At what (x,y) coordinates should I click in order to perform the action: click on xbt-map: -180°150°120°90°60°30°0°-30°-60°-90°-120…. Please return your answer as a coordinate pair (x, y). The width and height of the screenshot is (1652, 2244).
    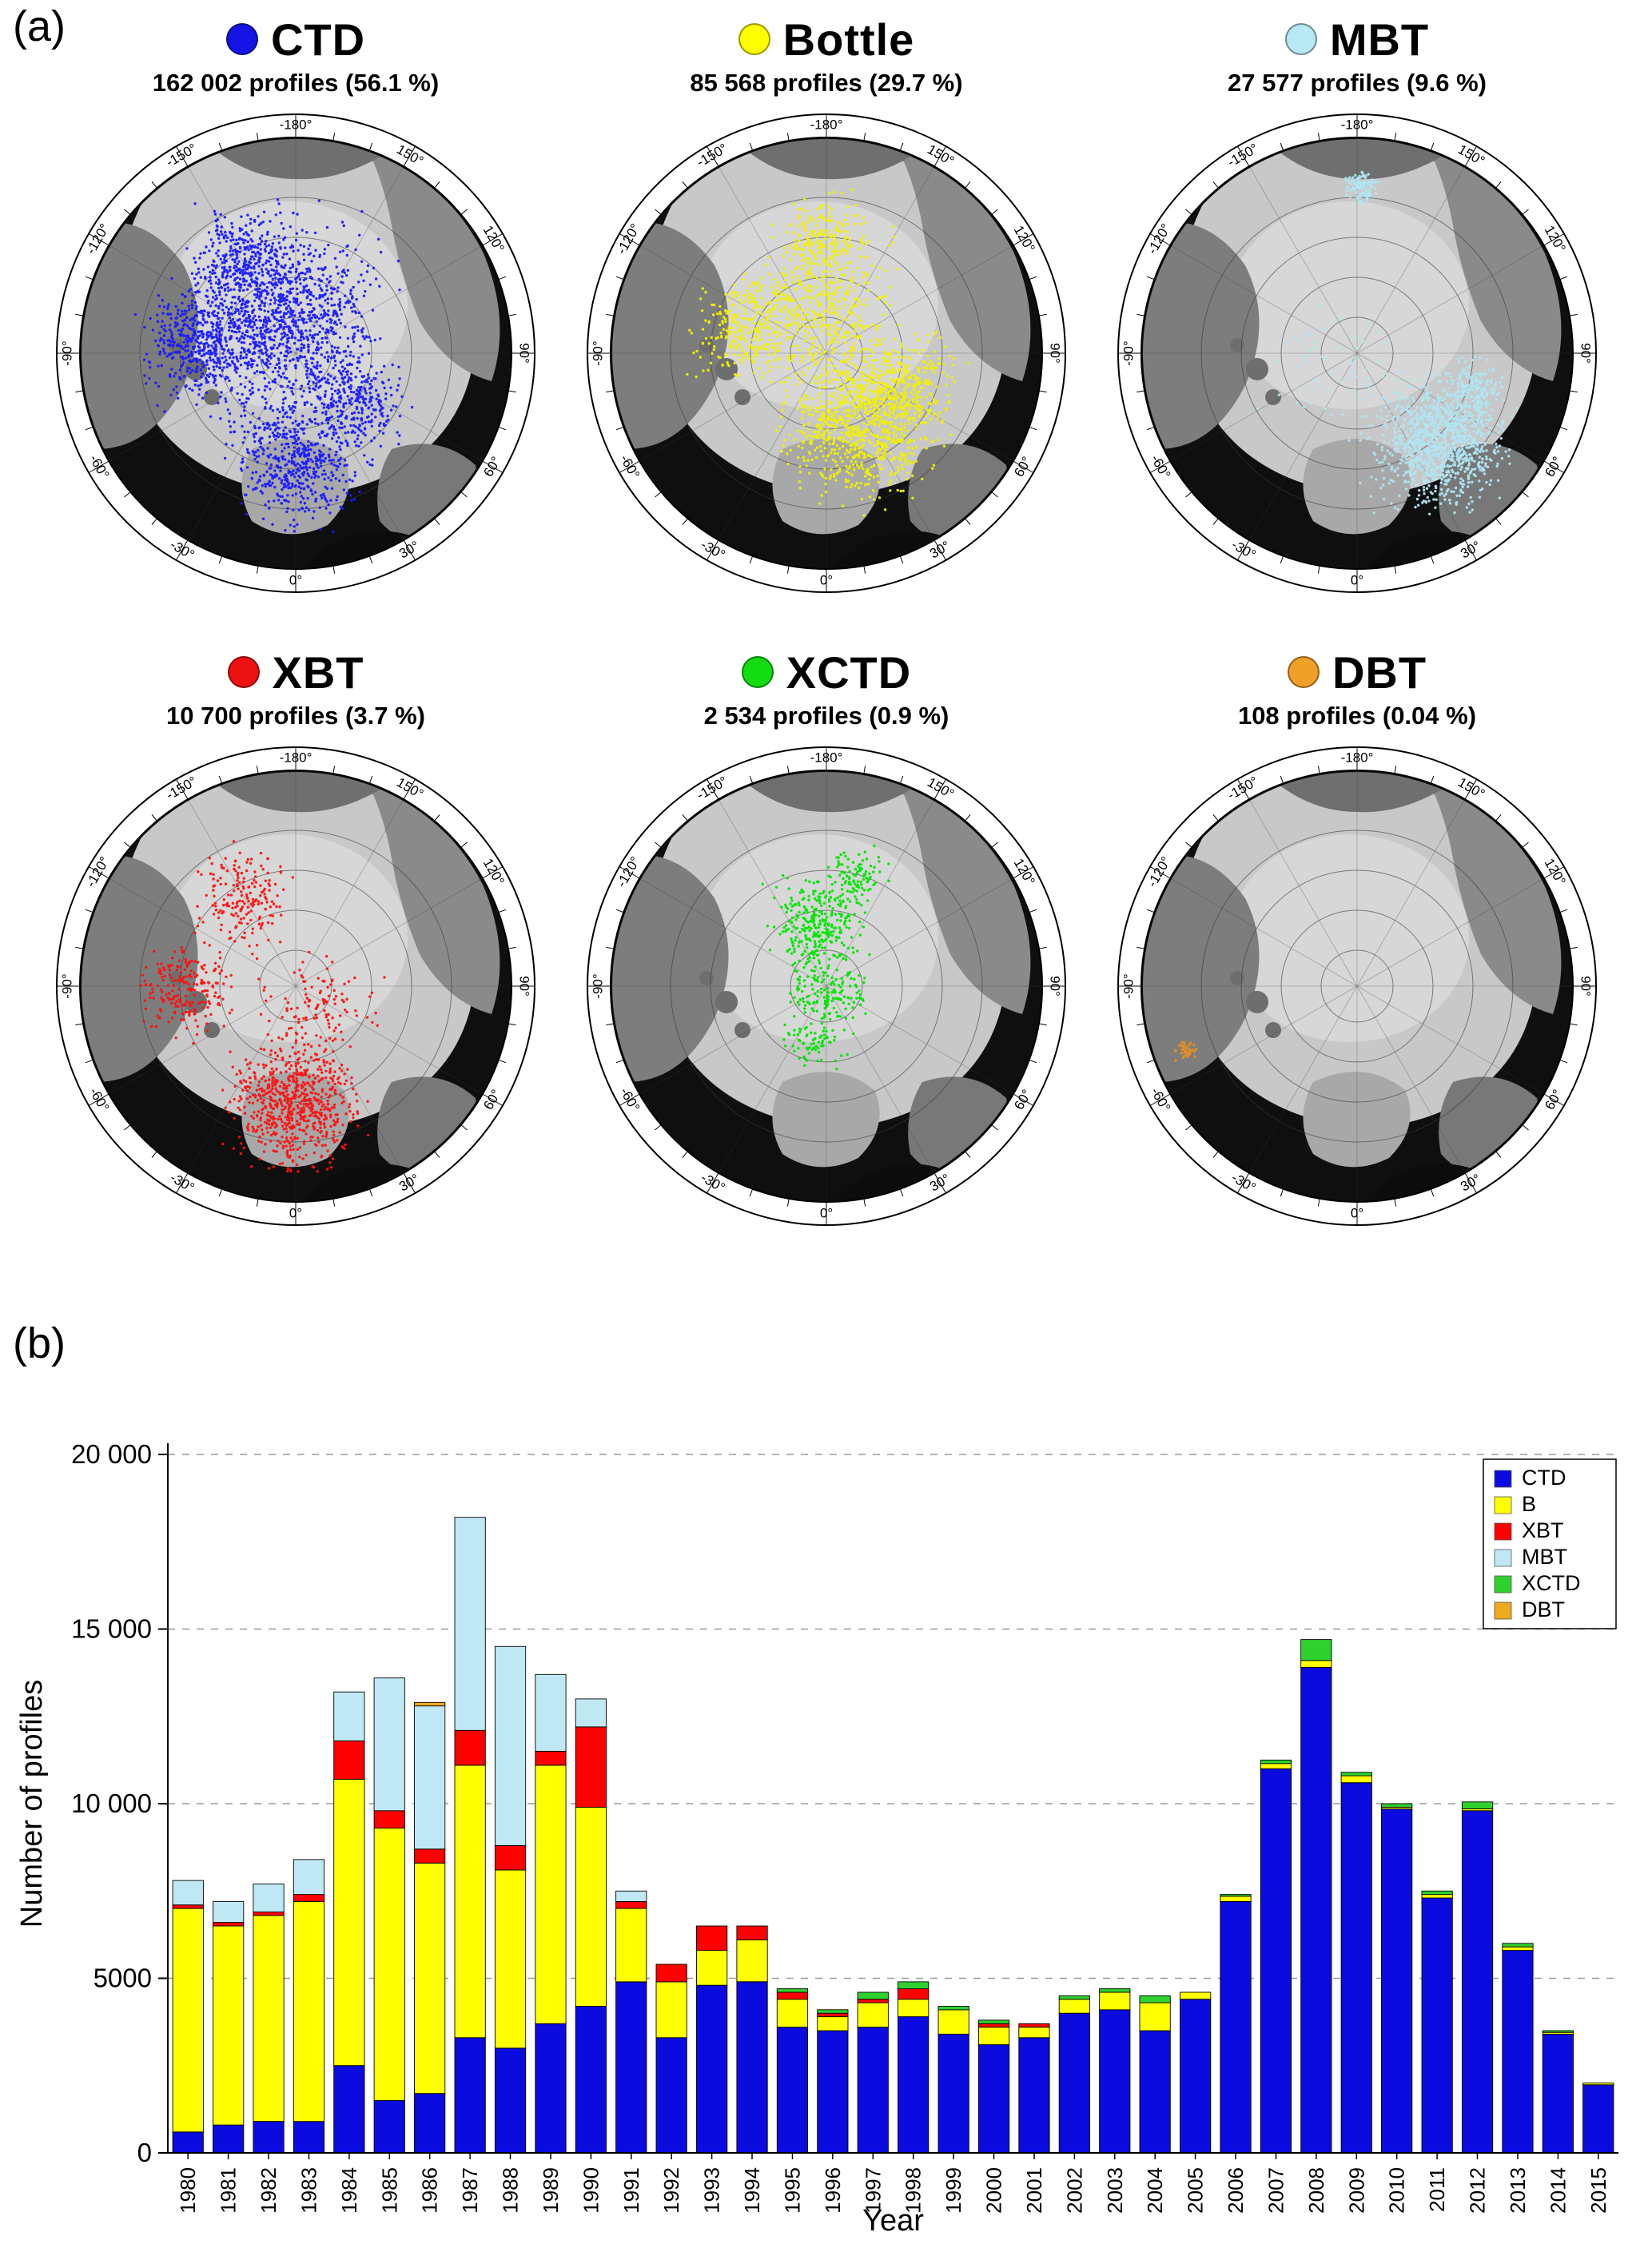
    Looking at the image, I should click on (295, 986).